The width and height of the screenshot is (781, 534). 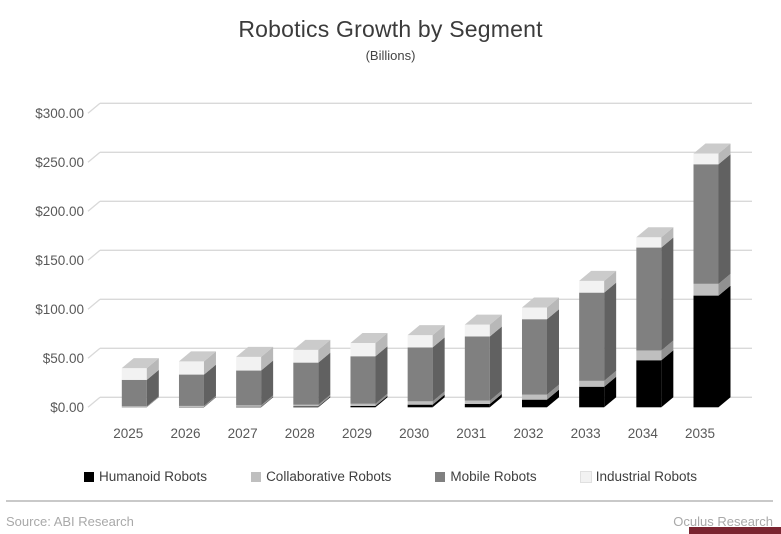 I want to click on source-text: Source: ABI Research, so click(x=70, y=521).